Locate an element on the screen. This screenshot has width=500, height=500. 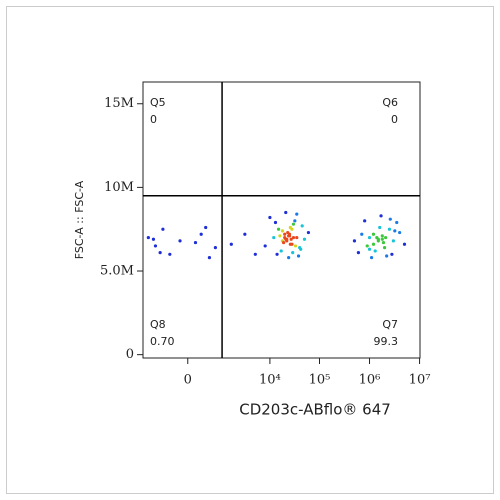
quadrant-value: 99.3 is located at coordinates (386, 341).